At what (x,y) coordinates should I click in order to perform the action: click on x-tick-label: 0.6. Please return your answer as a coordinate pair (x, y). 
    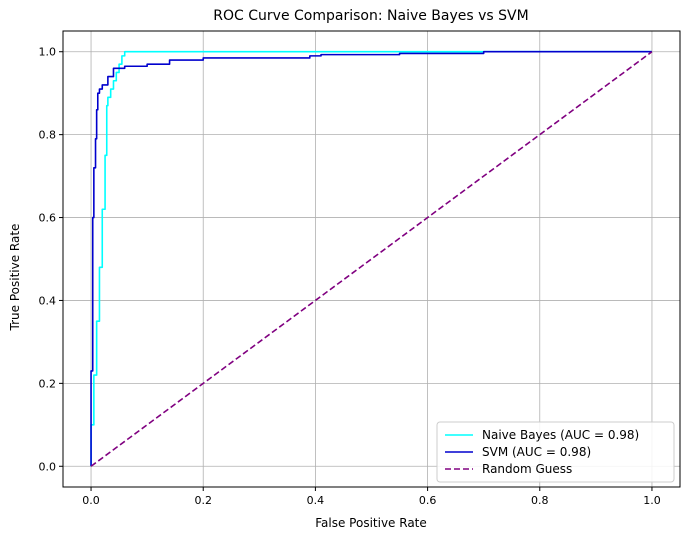
    Looking at the image, I should click on (428, 500).